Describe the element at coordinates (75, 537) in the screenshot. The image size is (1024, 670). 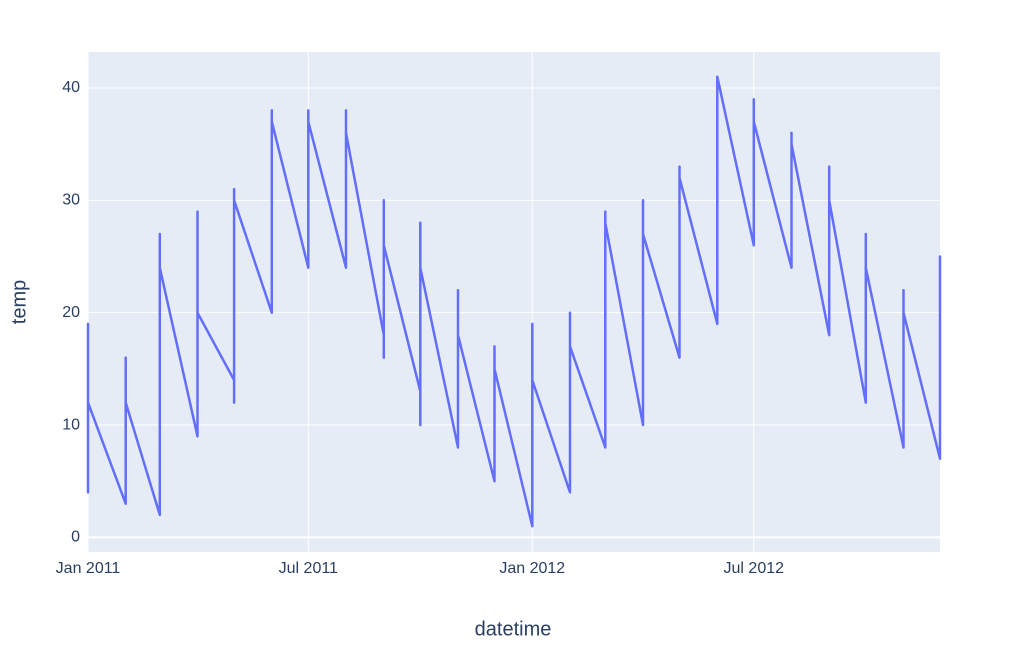
I see `y-tick-label: 0` at that location.